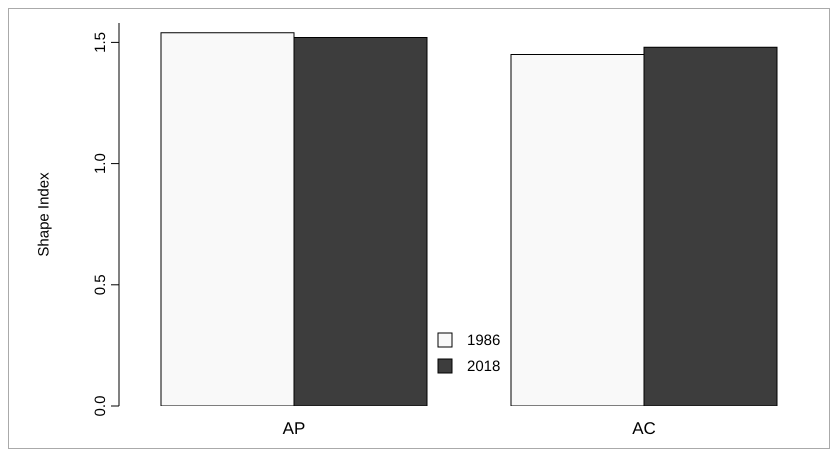 The height and width of the screenshot is (459, 840). Describe the element at coordinates (294, 428) in the screenshot. I see `x-tick-label: AP` at that location.